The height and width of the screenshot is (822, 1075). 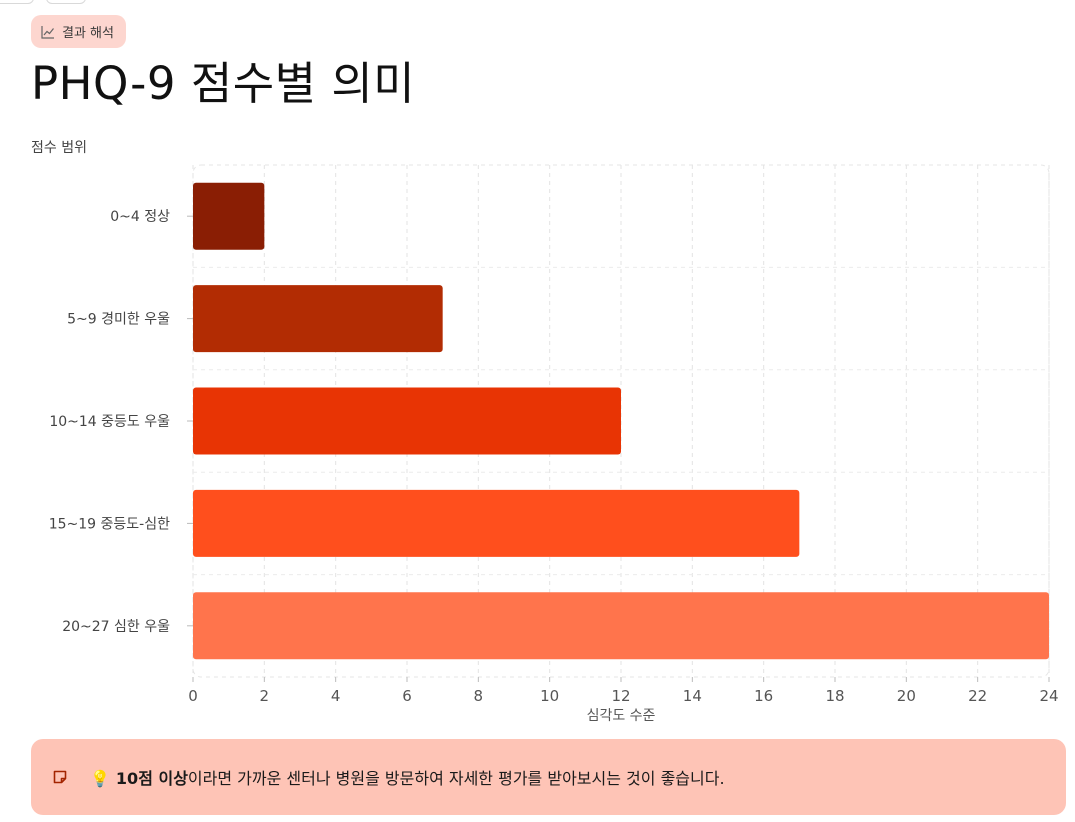 What do you see at coordinates (763, 696) in the screenshot?
I see `x-tick-label: 16` at bounding box center [763, 696].